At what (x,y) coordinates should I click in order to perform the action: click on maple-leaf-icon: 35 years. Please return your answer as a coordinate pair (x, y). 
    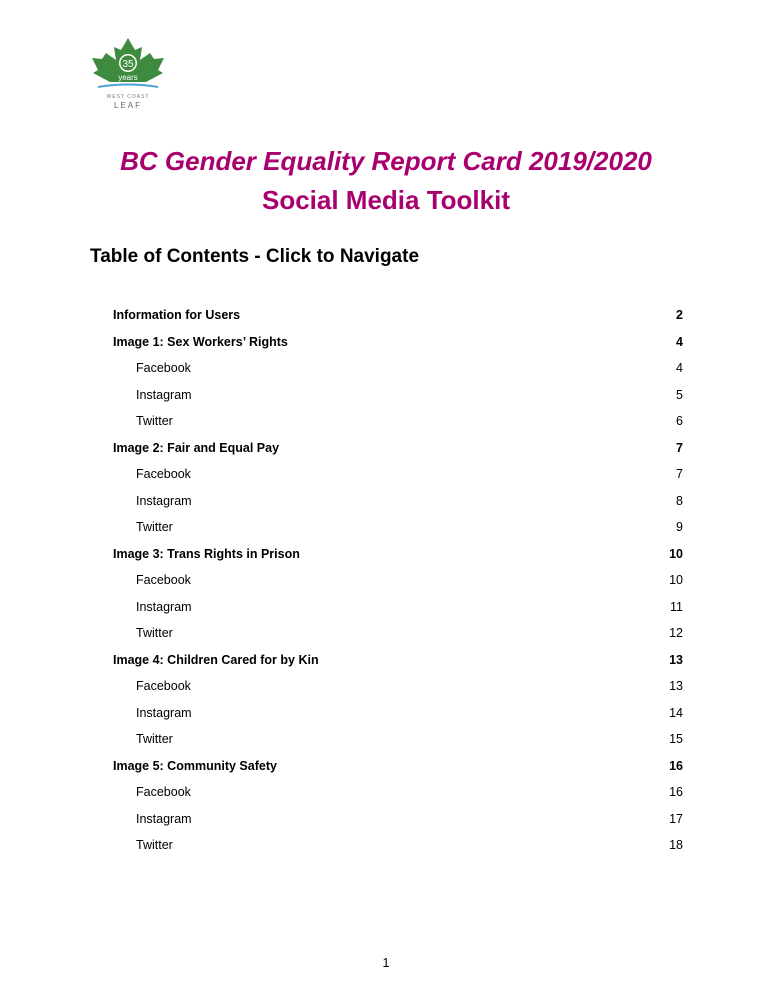
    Looking at the image, I should click on (128, 63).